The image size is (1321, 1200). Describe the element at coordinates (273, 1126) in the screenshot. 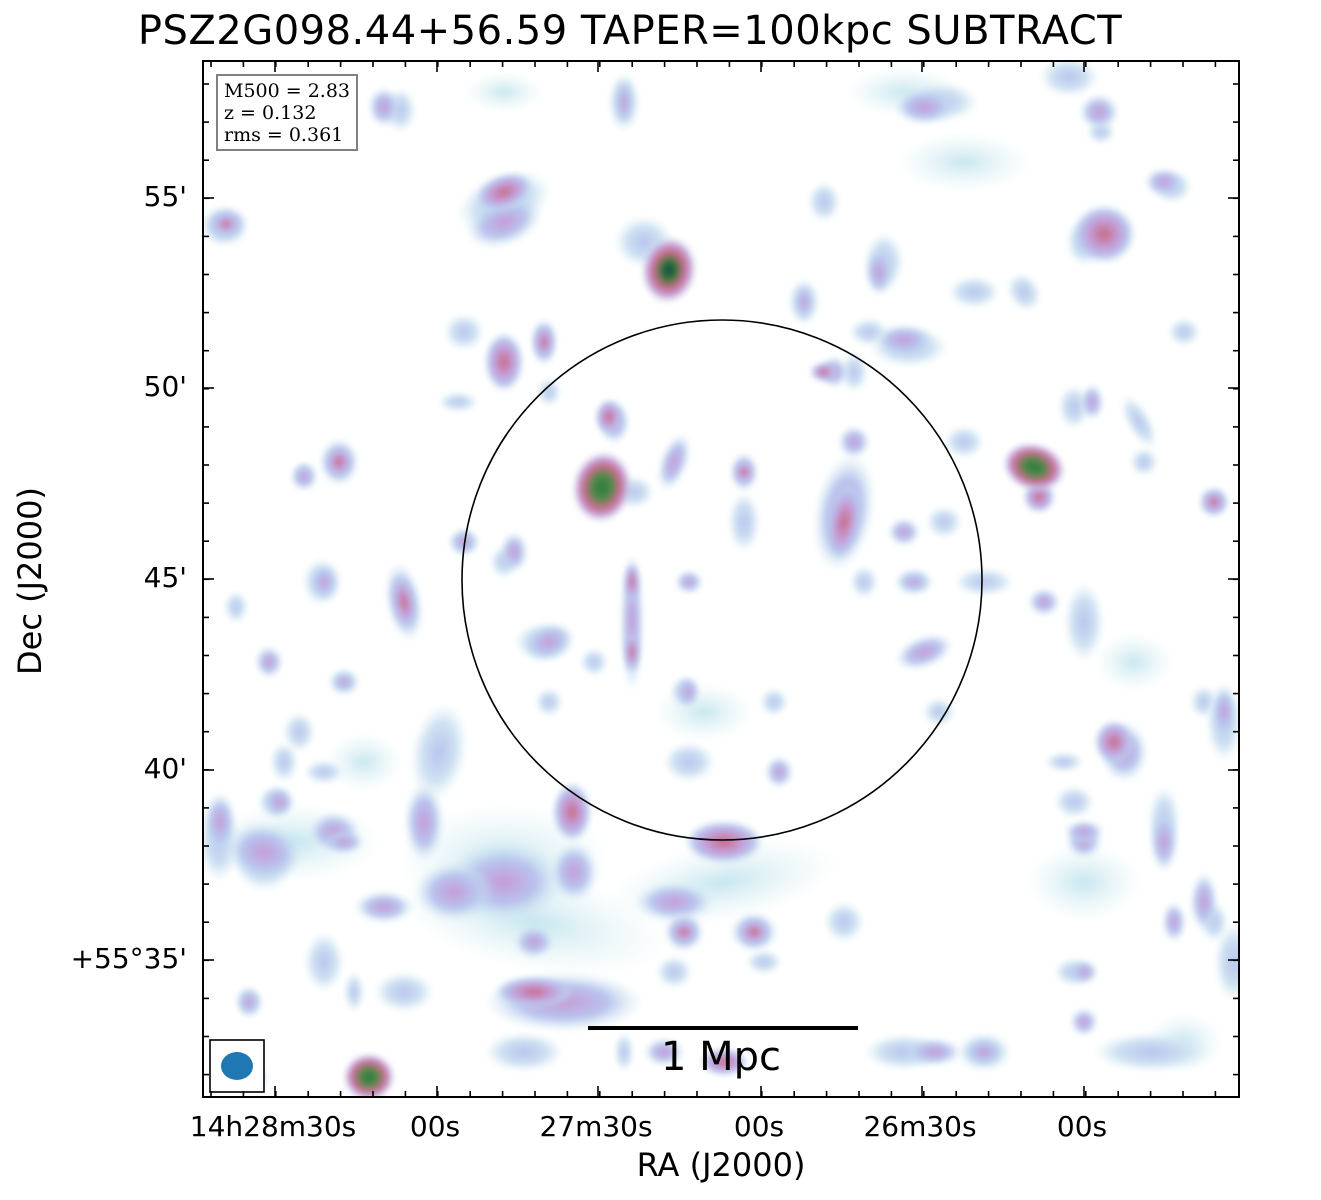

I see `xtick-label-1: 14h28m30s` at that location.